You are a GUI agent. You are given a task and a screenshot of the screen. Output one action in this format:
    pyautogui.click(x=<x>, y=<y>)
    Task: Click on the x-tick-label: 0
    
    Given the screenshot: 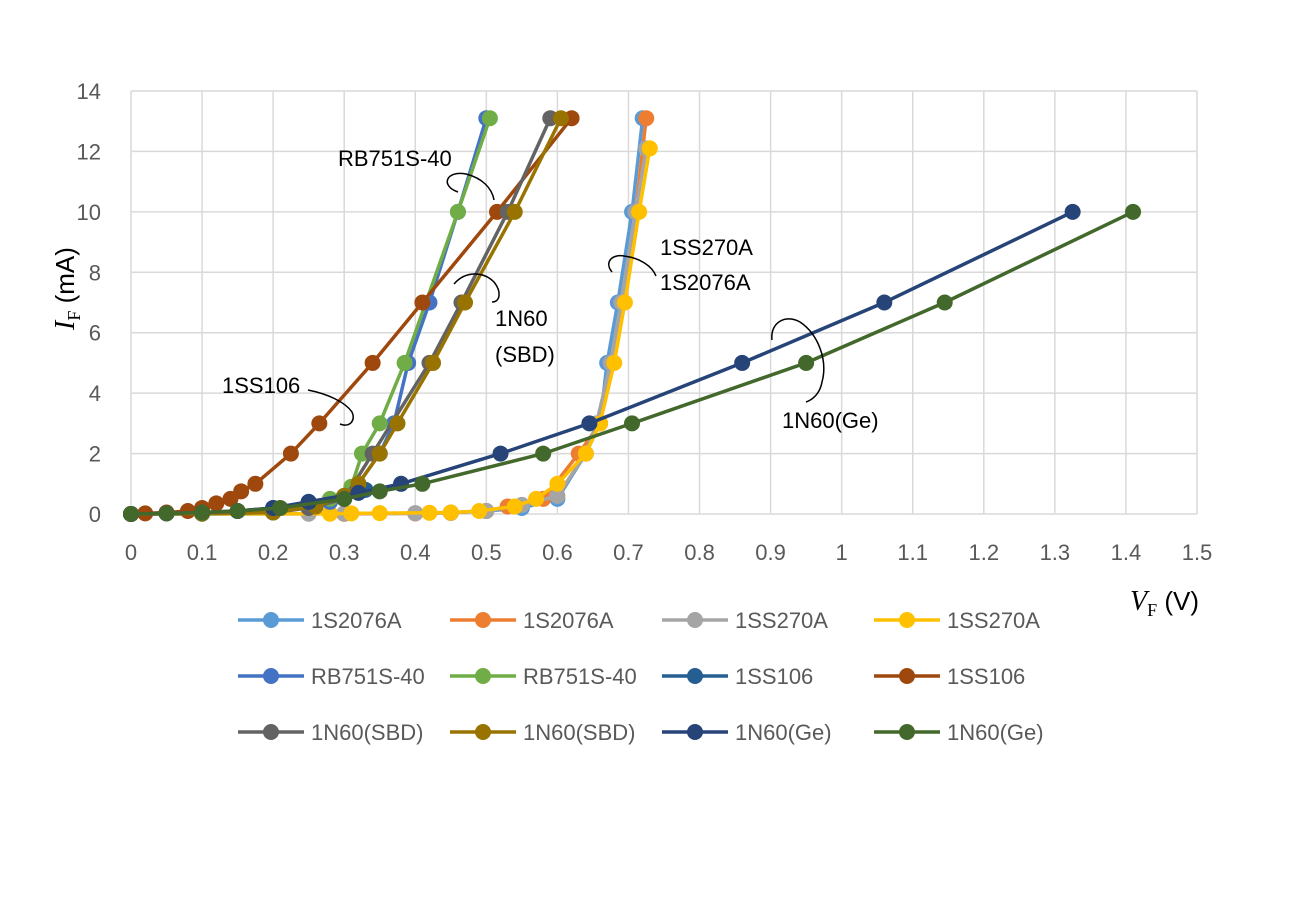 What is the action you would take?
    pyautogui.click(x=131, y=552)
    